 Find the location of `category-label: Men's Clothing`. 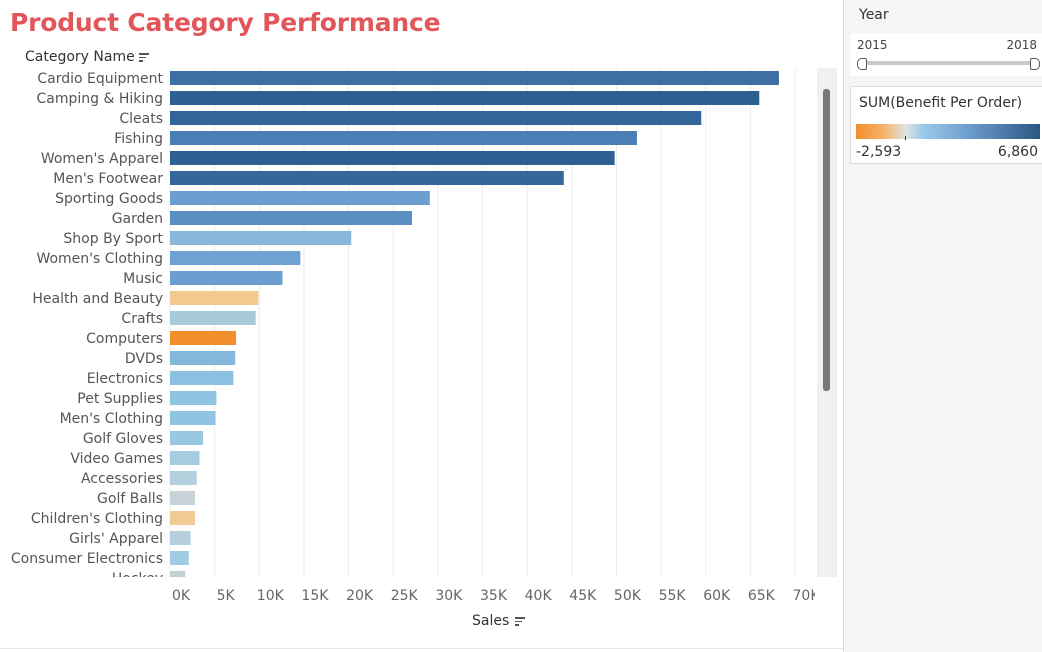

category-label: Men's Clothing is located at coordinates (111, 419).